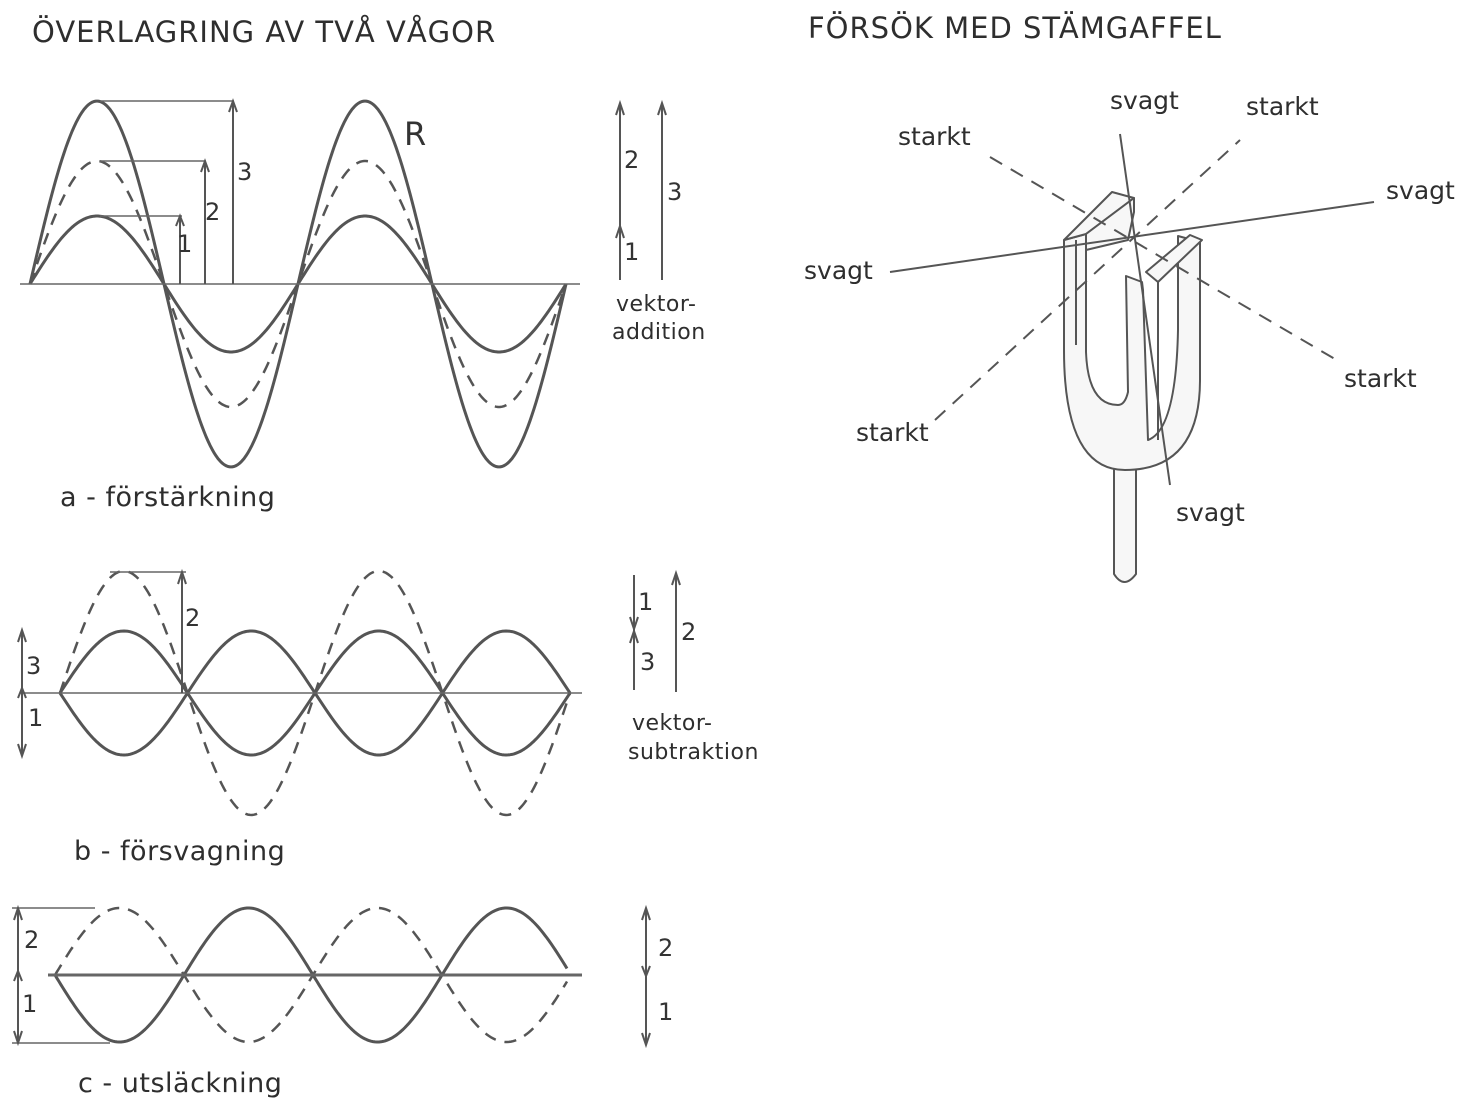 This screenshot has height=1107, width=1466. What do you see at coordinates (646, 602) in the screenshot?
I see `panel-b-vec-1: 1` at bounding box center [646, 602].